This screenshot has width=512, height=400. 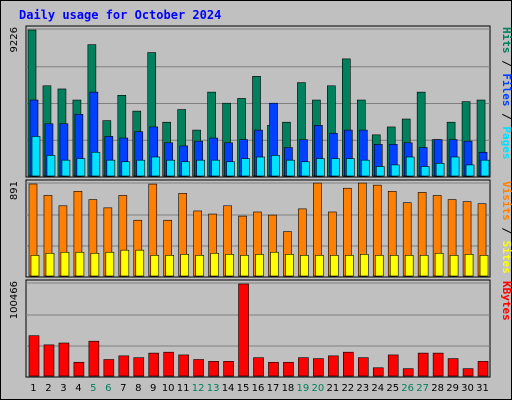 I want to click on legend-hits: Hits, so click(x=506, y=40).